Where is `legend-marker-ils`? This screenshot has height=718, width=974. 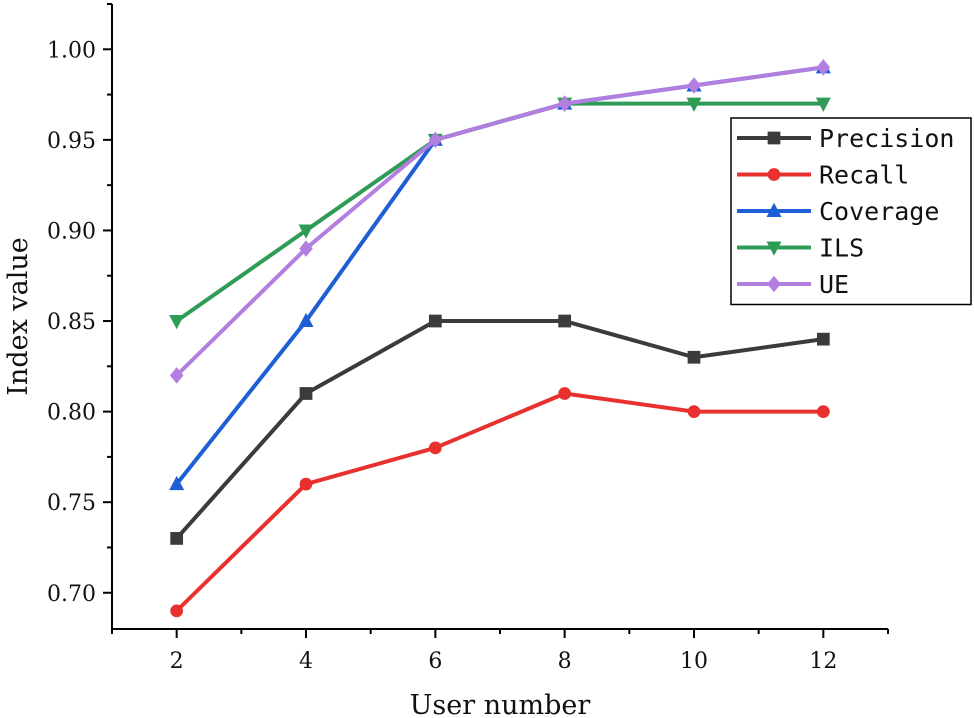
legend-marker-ils is located at coordinates (774, 248).